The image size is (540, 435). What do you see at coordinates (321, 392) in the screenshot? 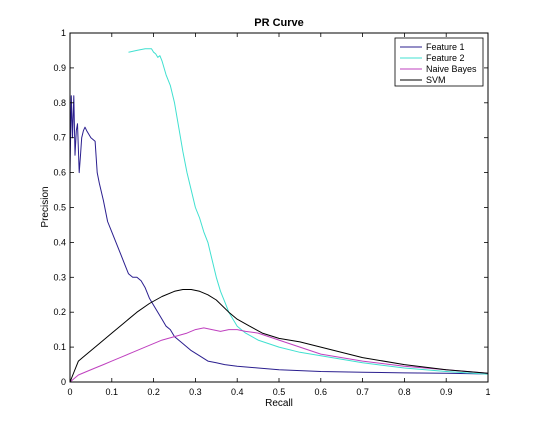
I see `x-tick-label: 0.6` at bounding box center [321, 392].